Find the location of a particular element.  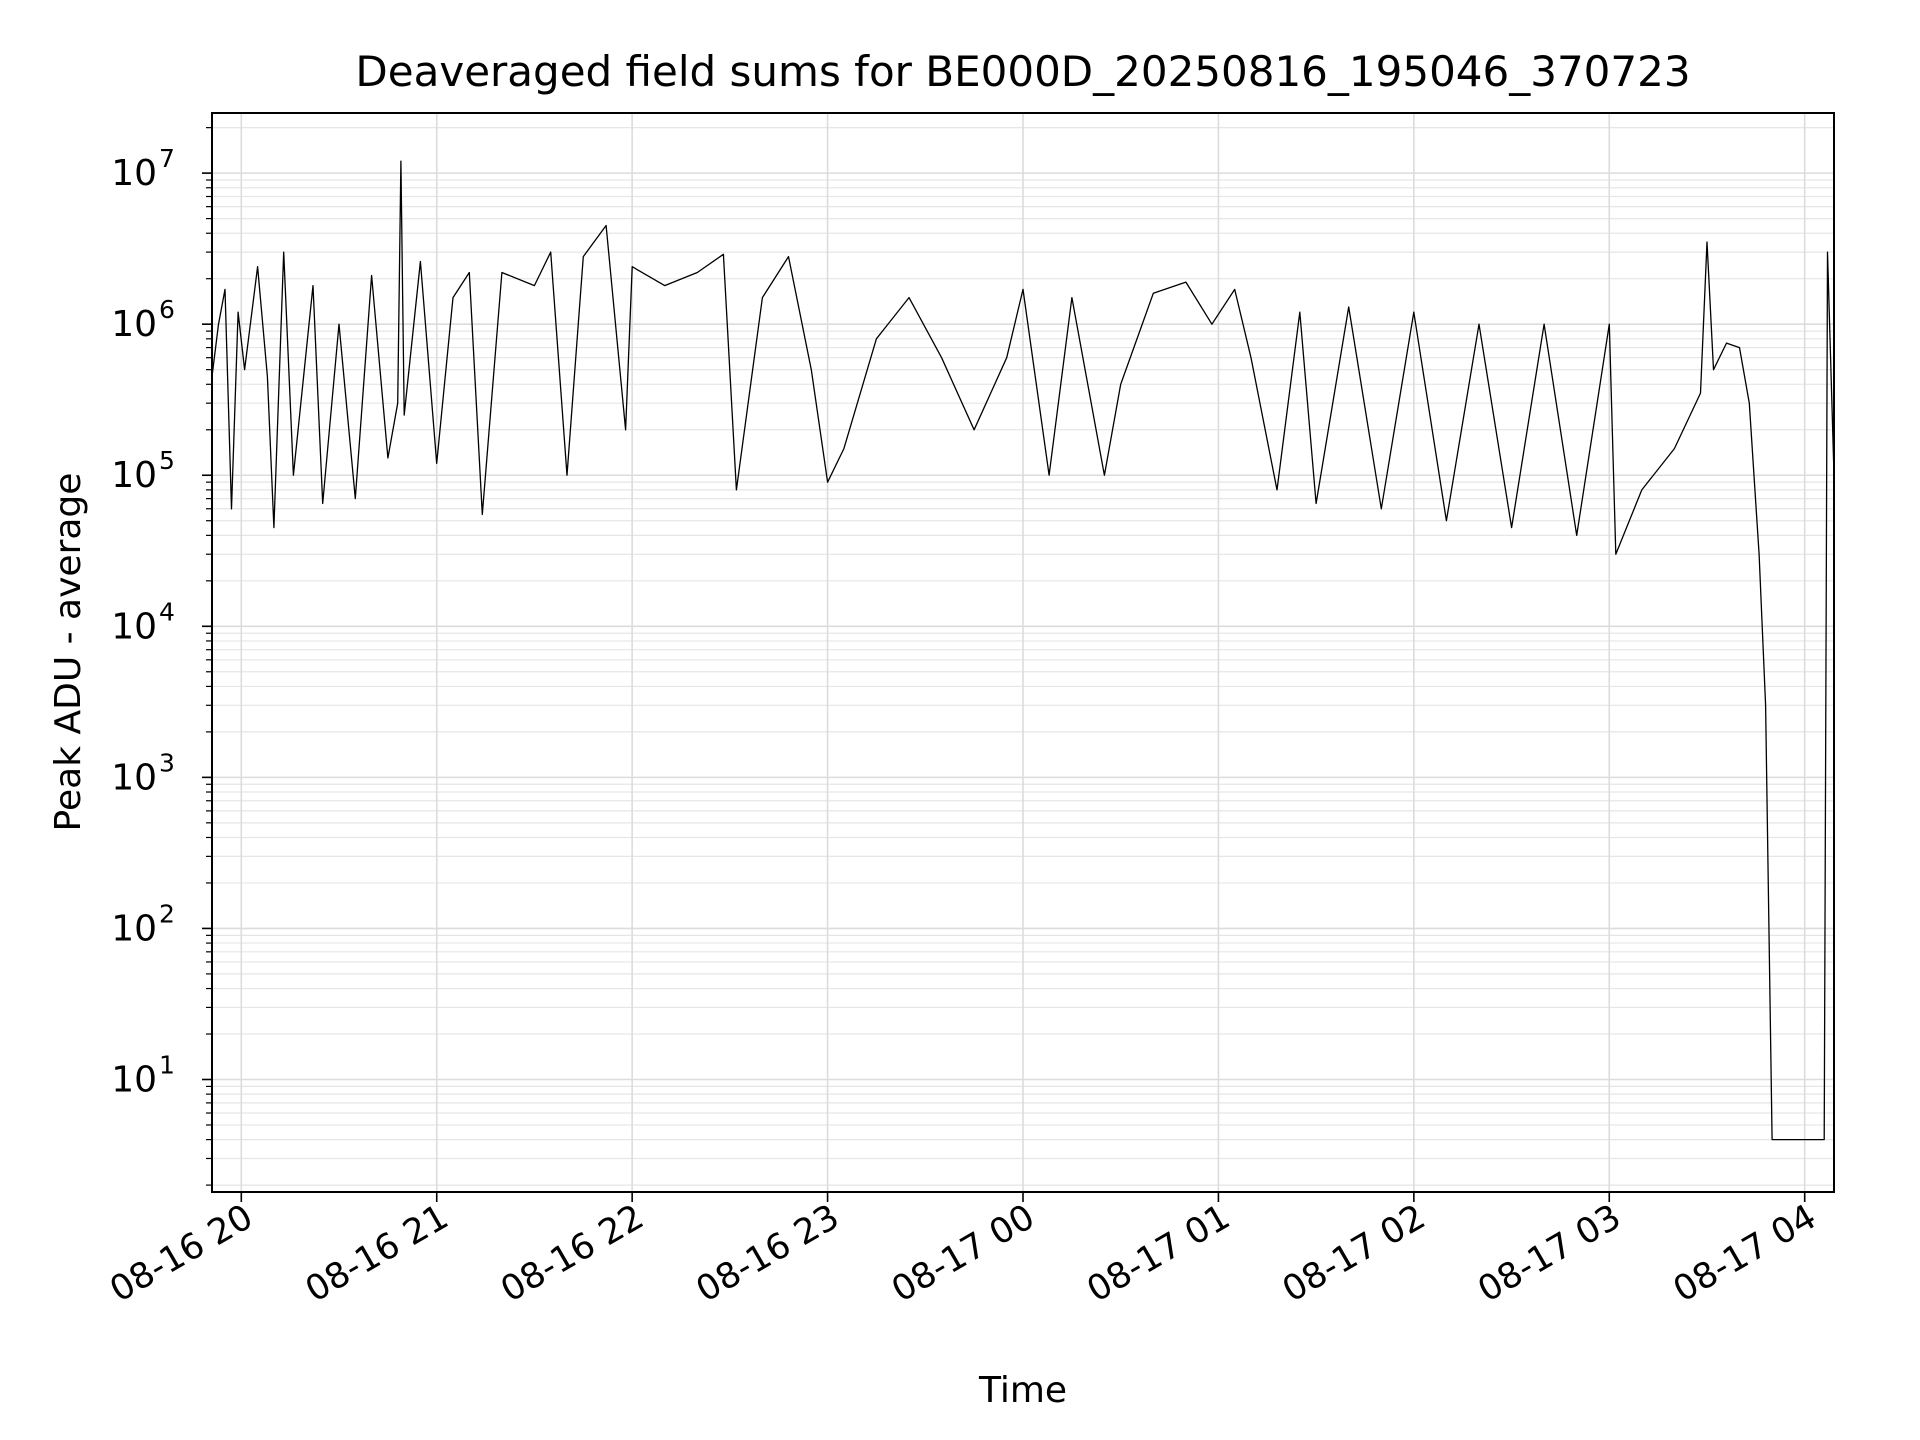

y-tick-exponent: 6 is located at coordinates (167, 309).